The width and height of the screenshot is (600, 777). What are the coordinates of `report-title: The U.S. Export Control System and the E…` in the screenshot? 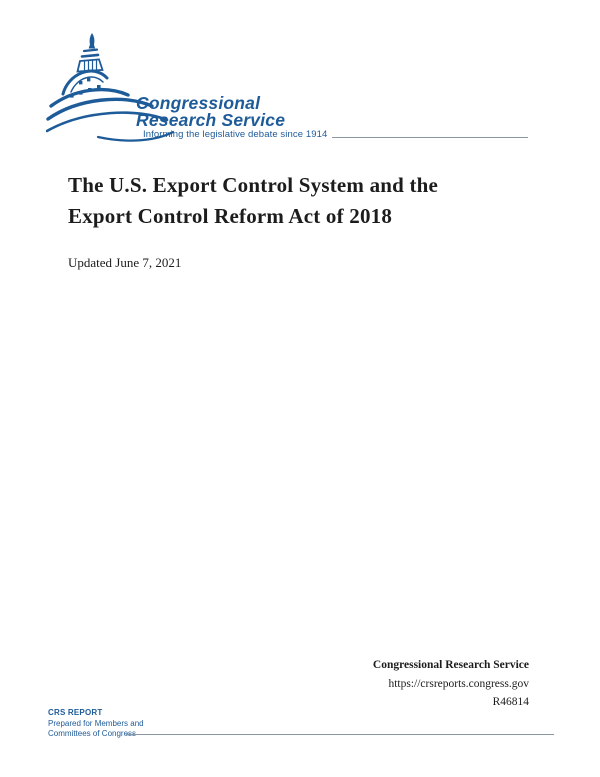 It's located at (253, 201).